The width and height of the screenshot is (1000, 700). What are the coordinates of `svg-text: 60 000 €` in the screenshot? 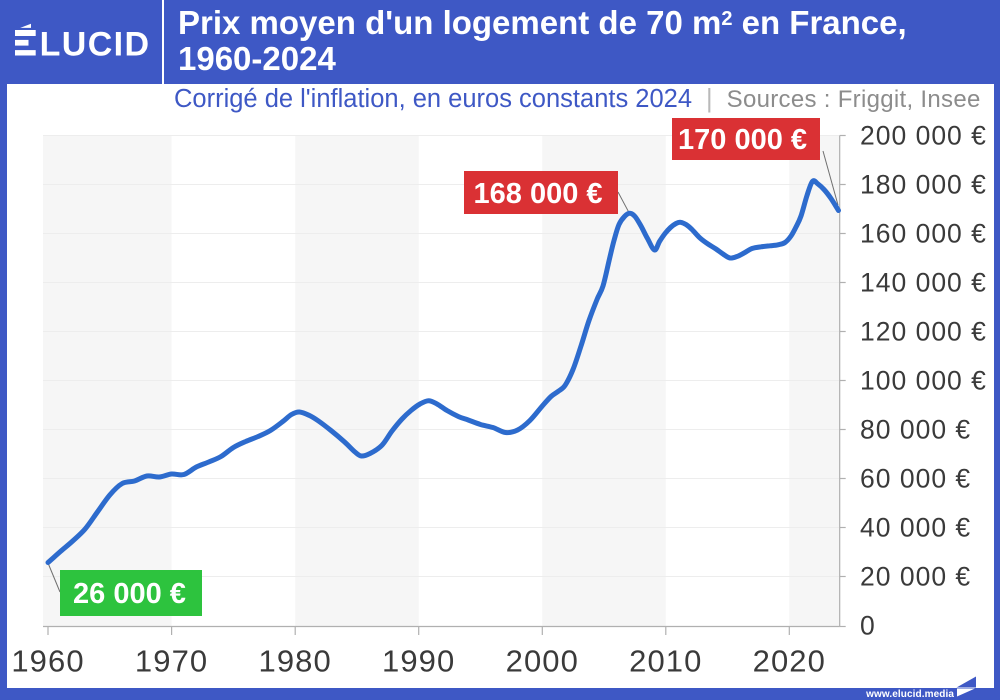 It's located at (915, 479).